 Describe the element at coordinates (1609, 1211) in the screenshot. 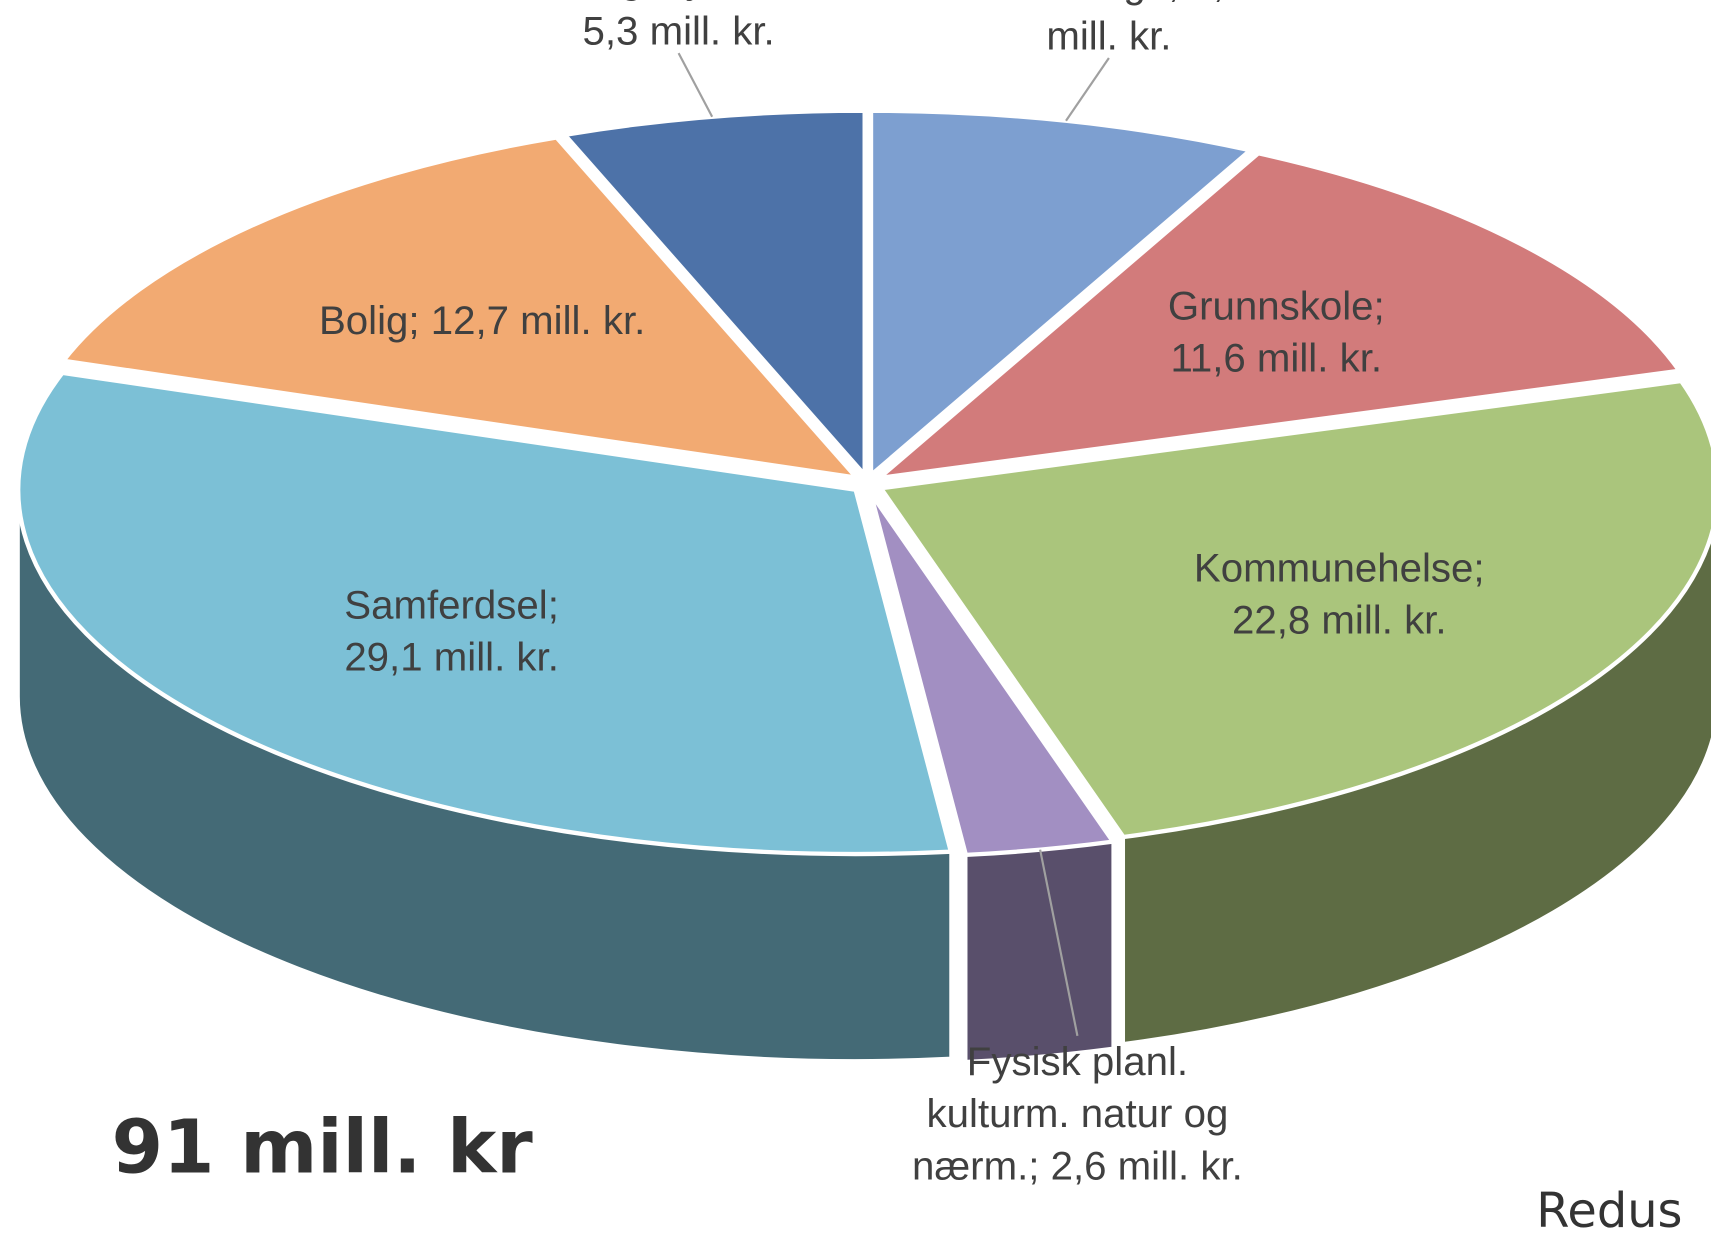

I see `cut-off-text: Redus` at that location.